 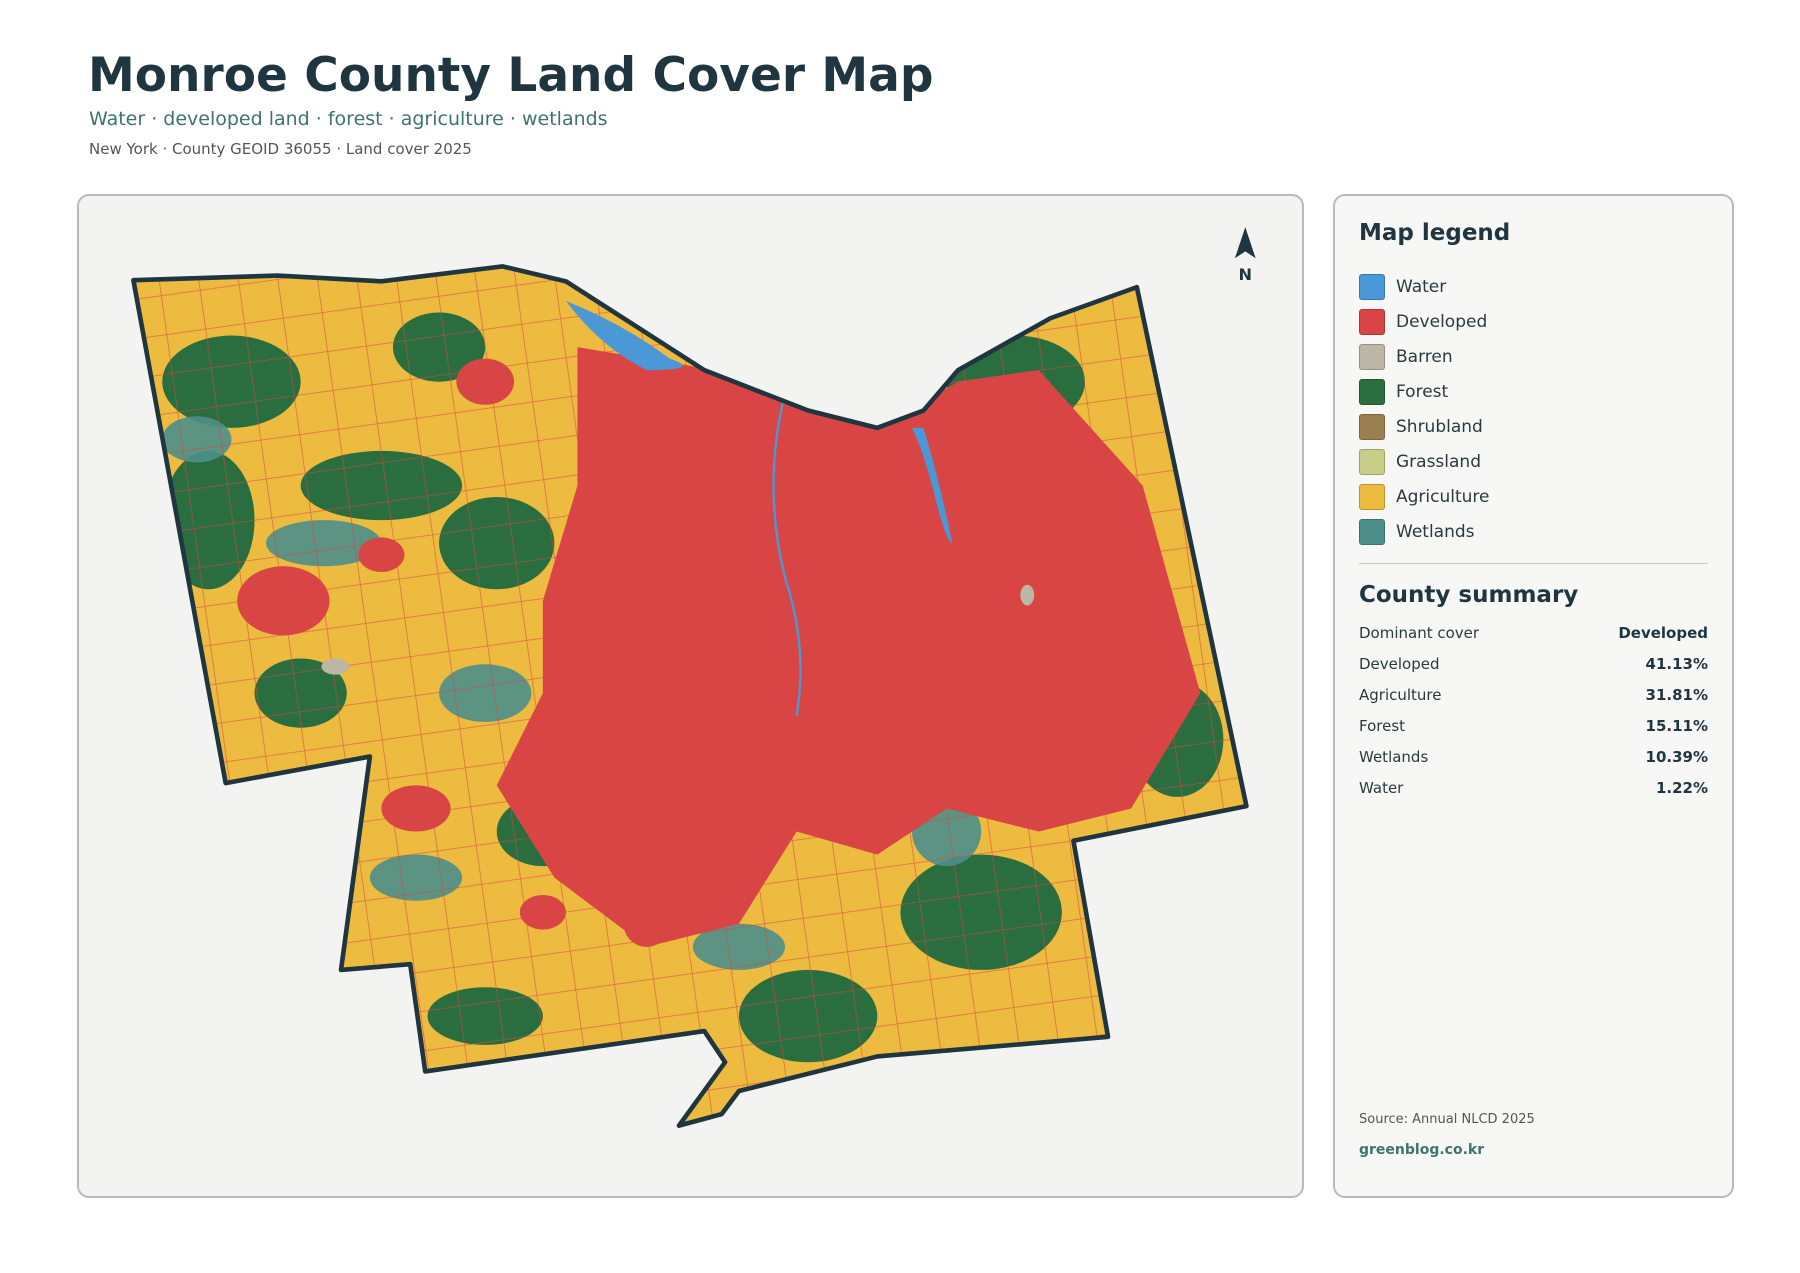 I want to click on summary-value: 41.13%, so click(x=1676, y=664).